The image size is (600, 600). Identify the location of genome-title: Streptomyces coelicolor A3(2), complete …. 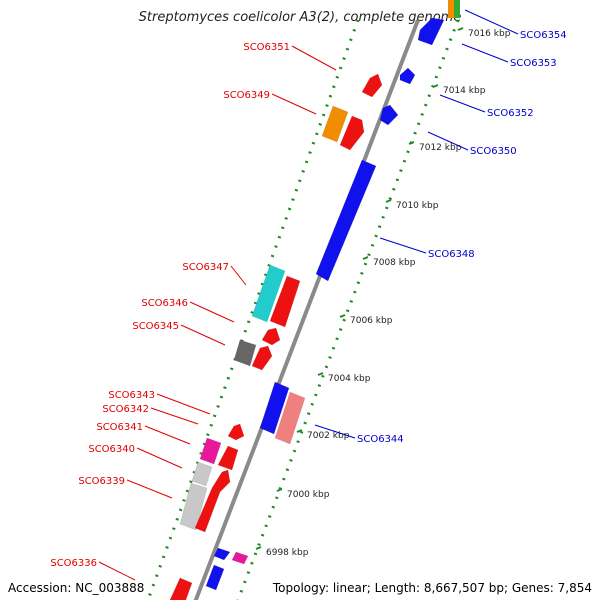
(300, 17).